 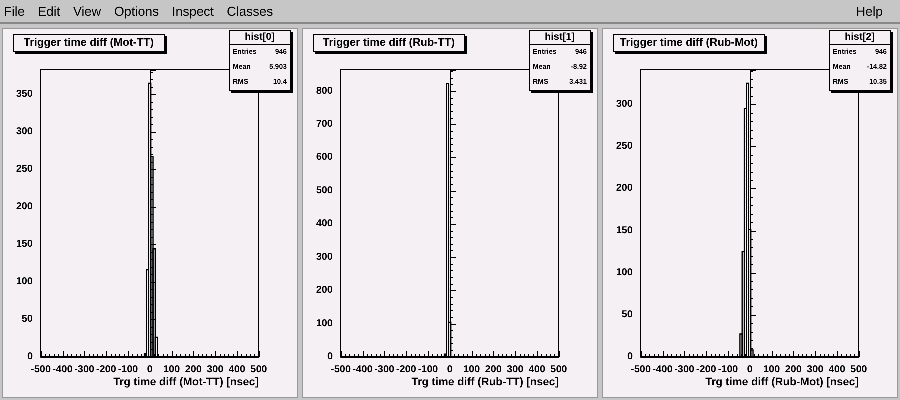 What do you see at coordinates (560, 38) in the screenshot?
I see `text: hist[1]` at bounding box center [560, 38].